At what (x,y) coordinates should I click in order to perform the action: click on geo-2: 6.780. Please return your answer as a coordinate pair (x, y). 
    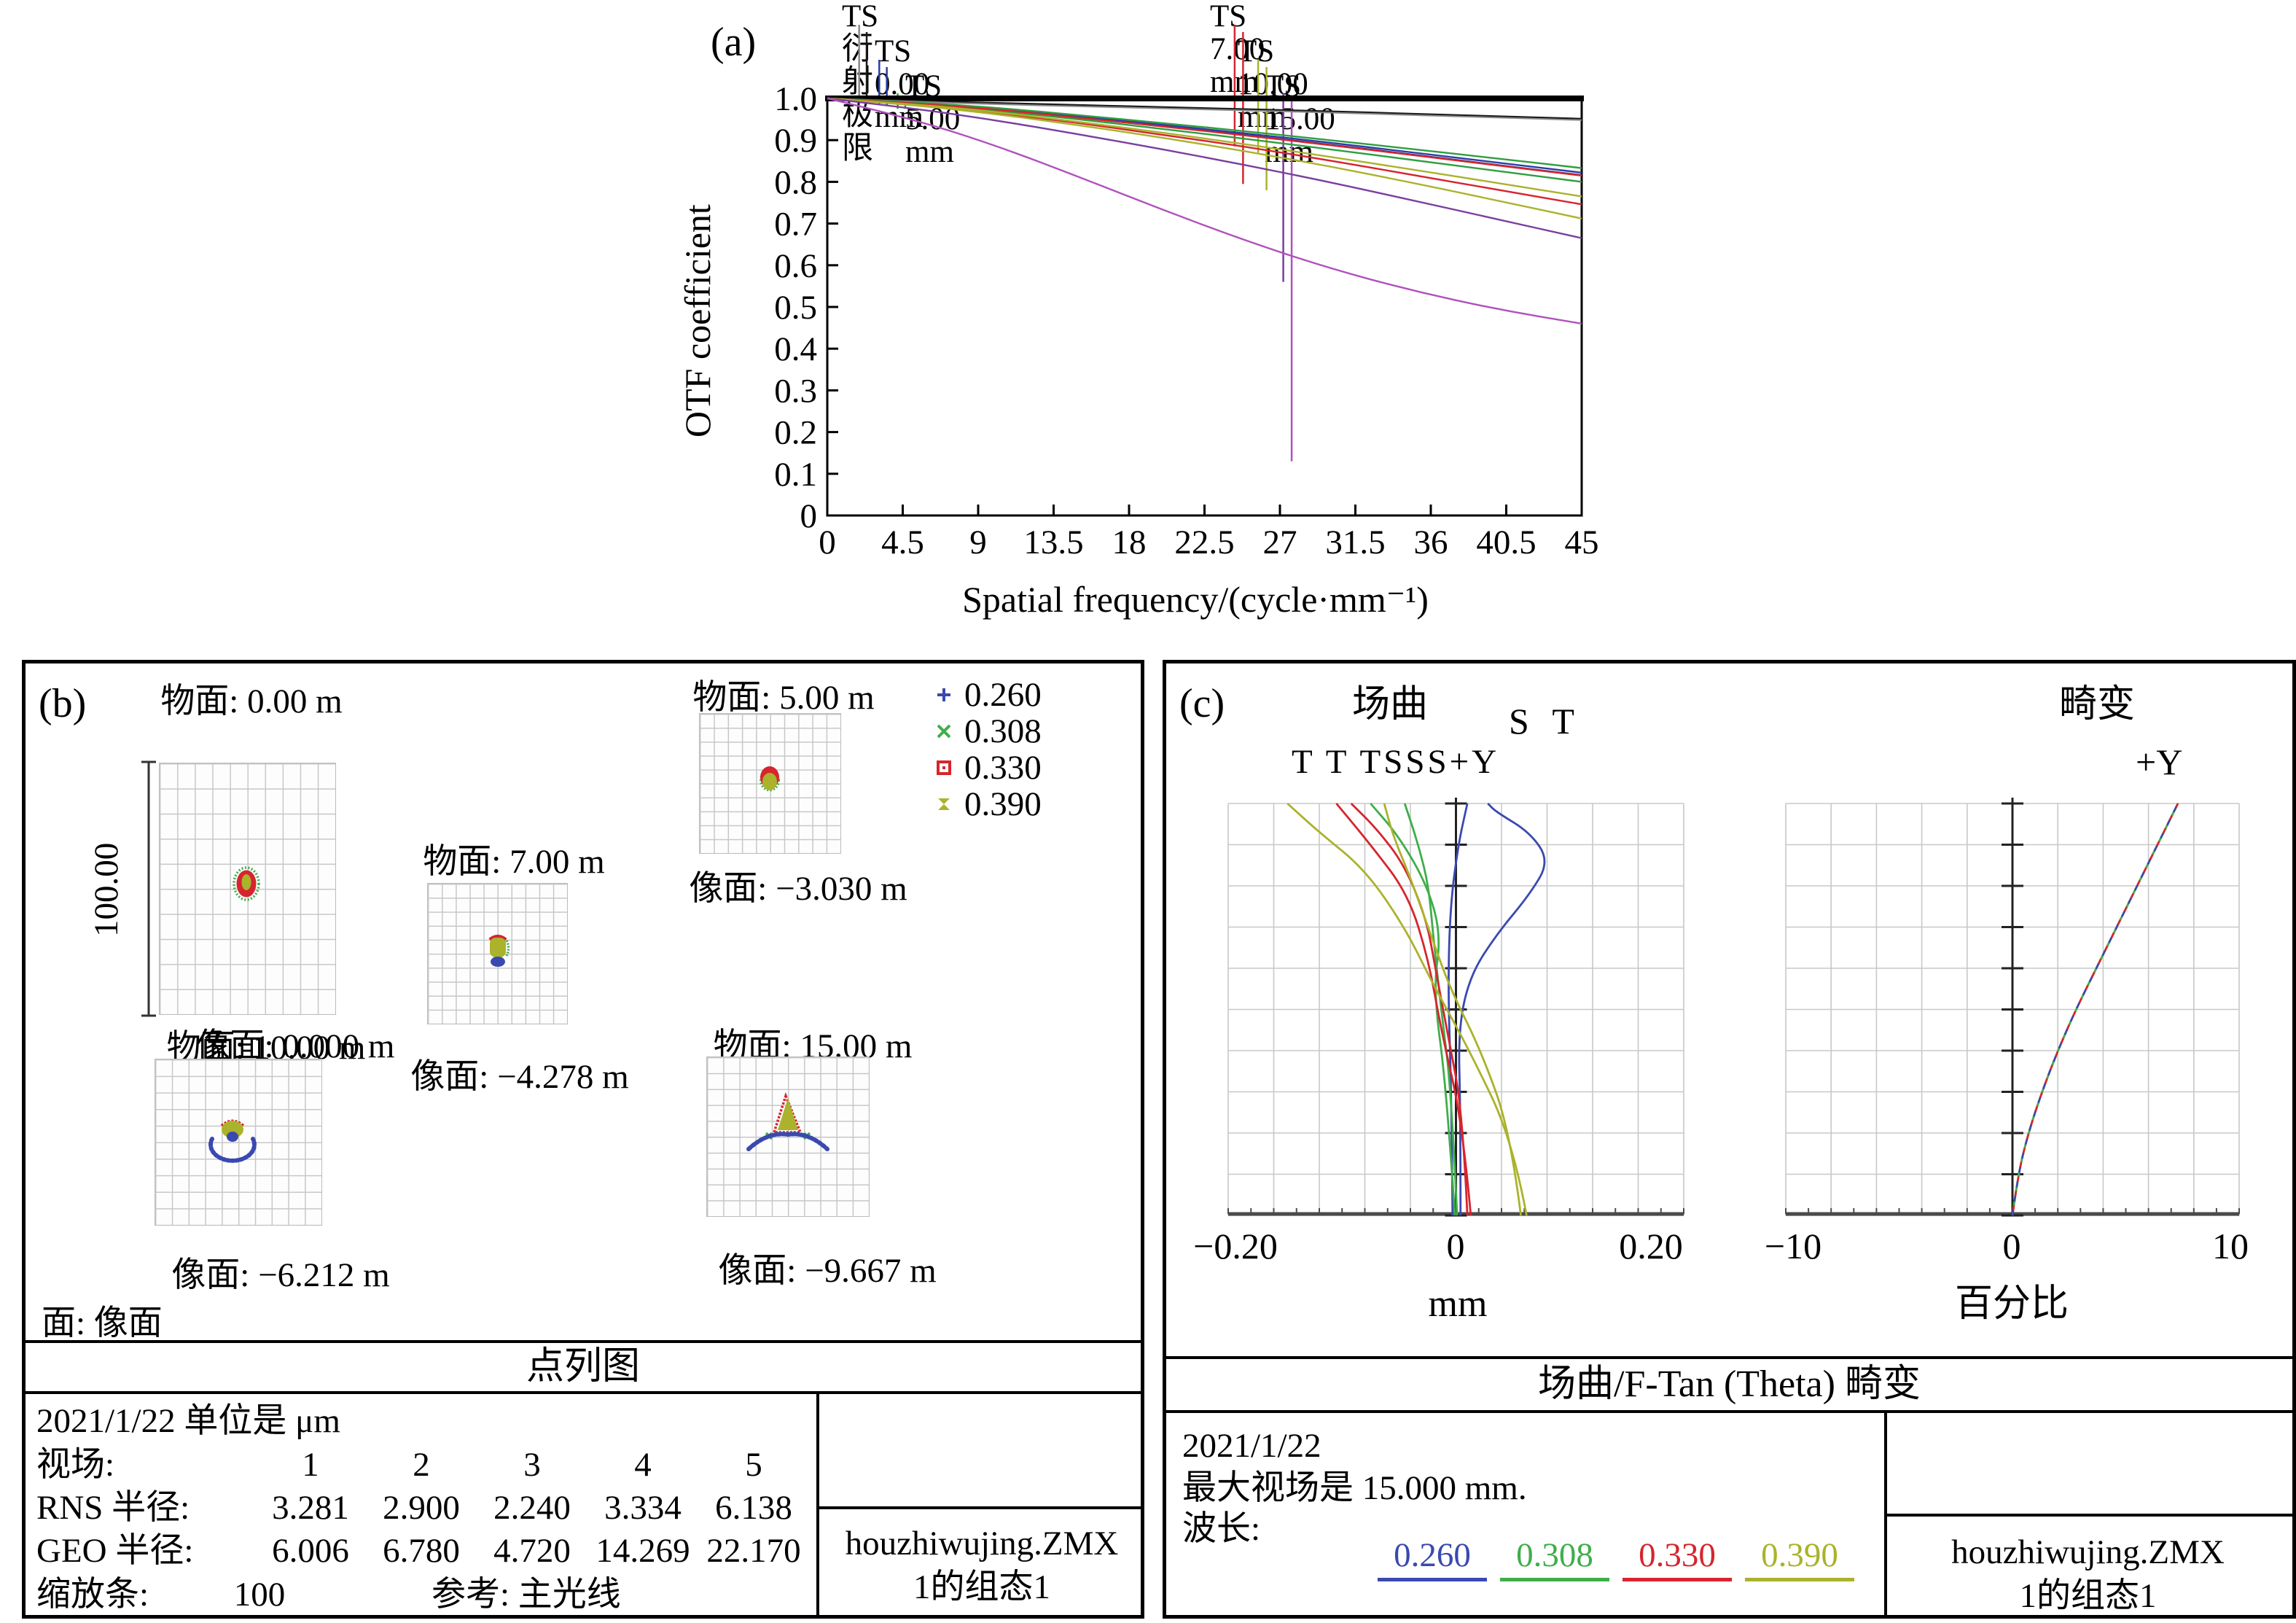
    Looking at the image, I should click on (422, 1551).